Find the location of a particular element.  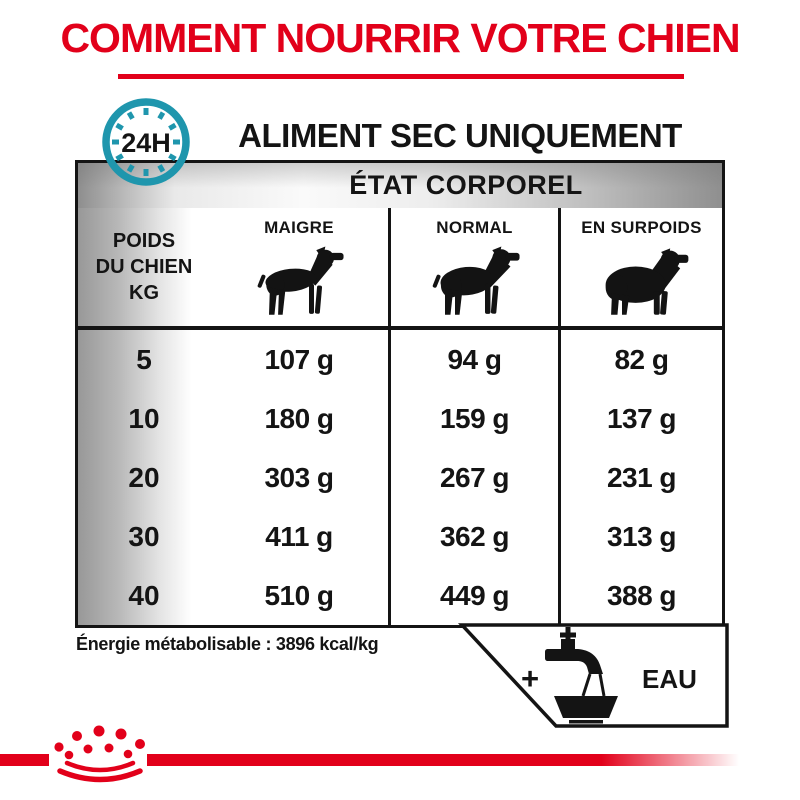

weight-cell: 10 is located at coordinates (144, 418).